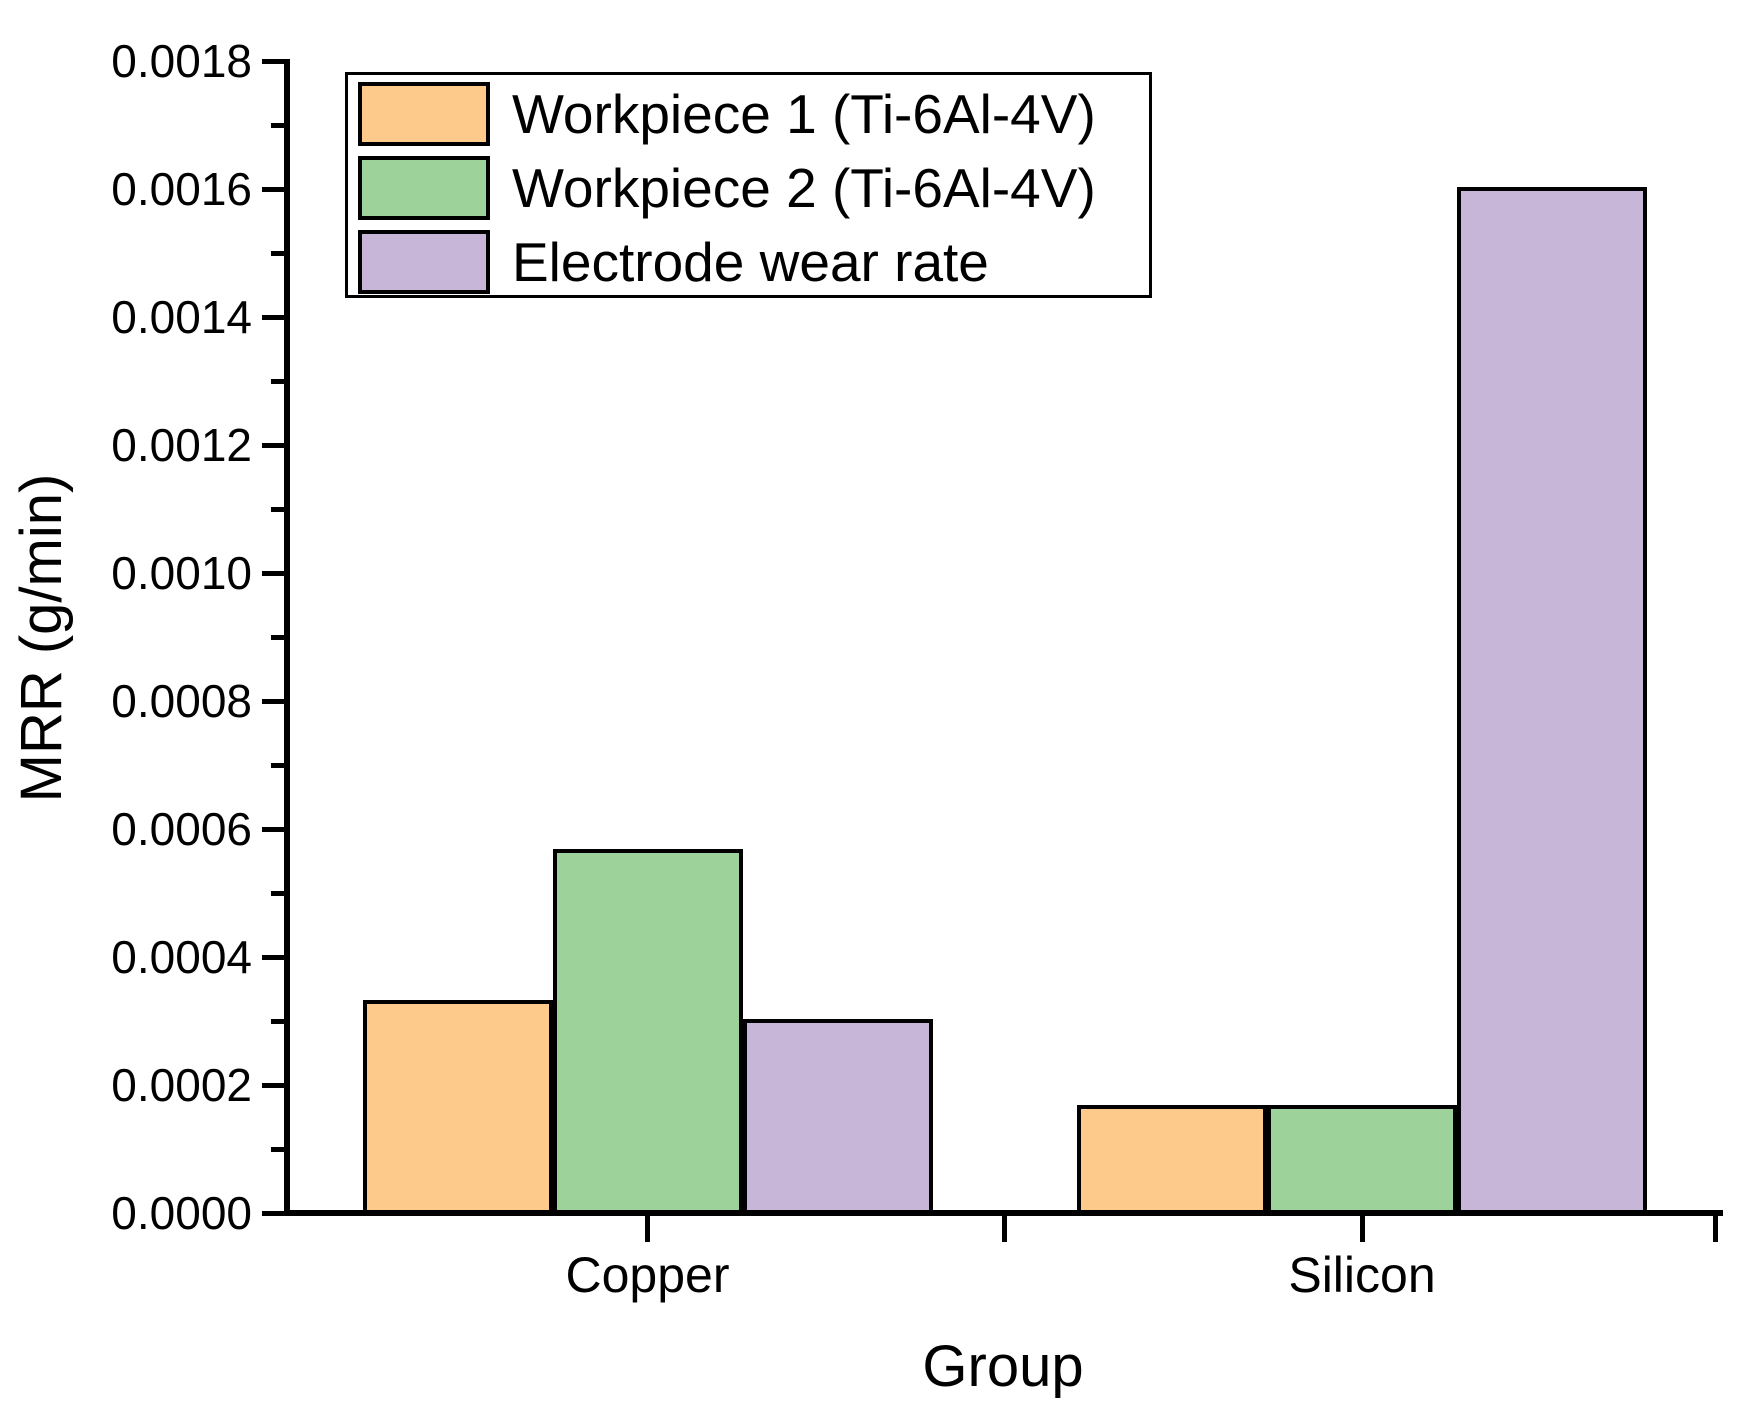 The height and width of the screenshot is (1427, 1746). Describe the element at coordinates (41, 638) in the screenshot. I see `y-axis-title: MRR (g/min)` at that location.